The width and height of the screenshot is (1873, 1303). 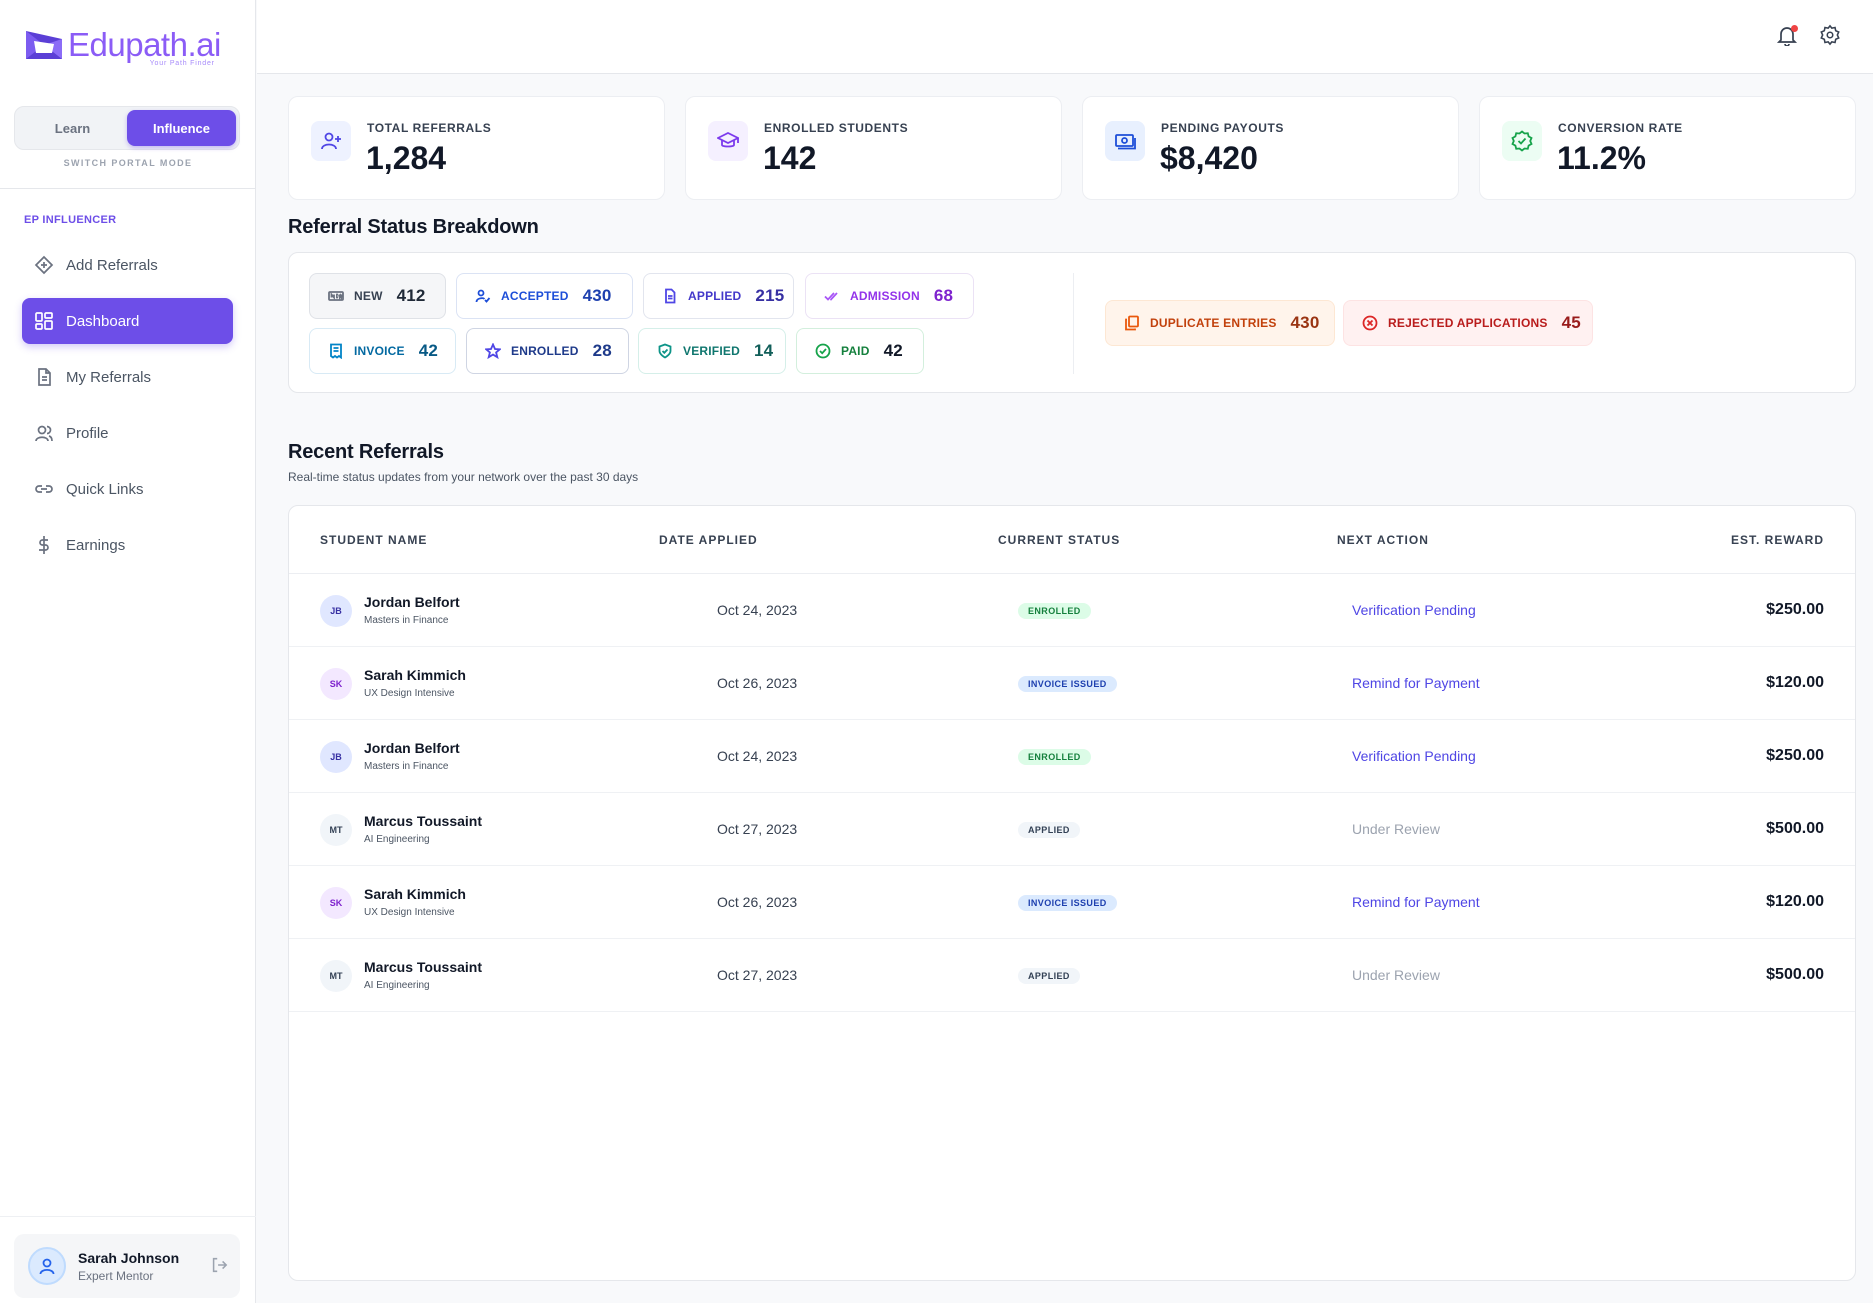 I want to click on stat-label: CONVERSION RATE, so click(x=1620, y=128).